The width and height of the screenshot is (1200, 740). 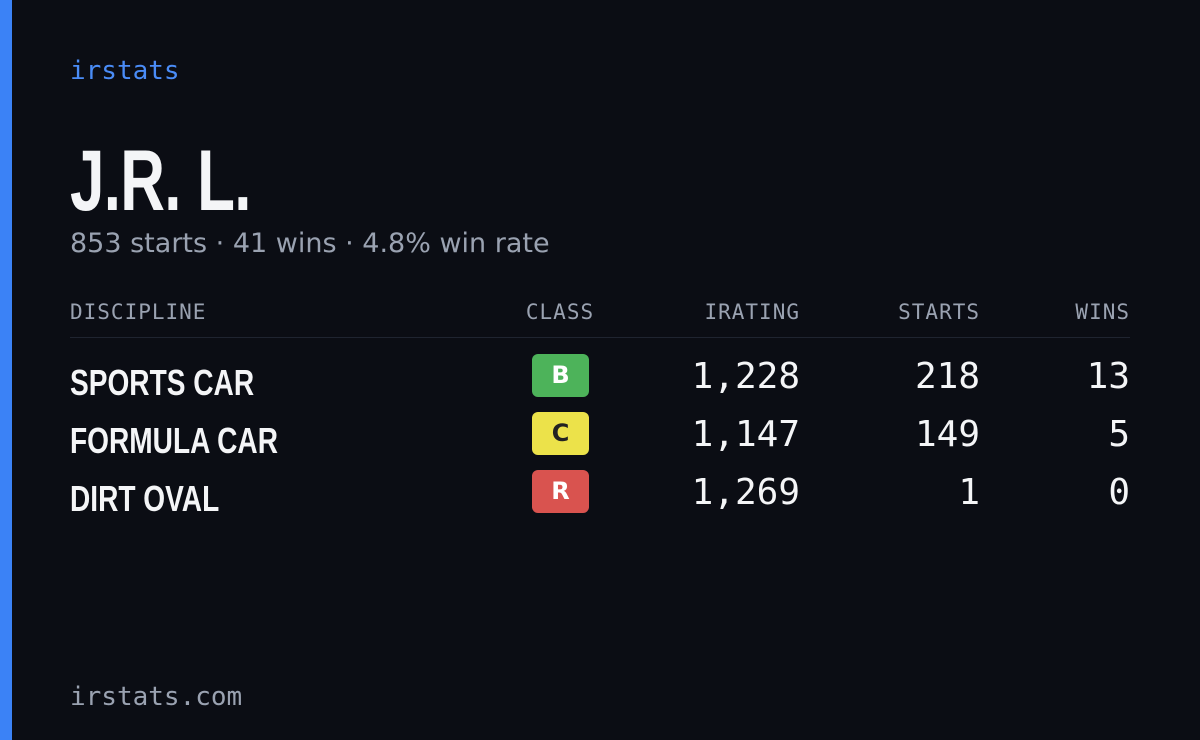 I want to click on discipline: FORMULA CAR, so click(x=174, y=440).